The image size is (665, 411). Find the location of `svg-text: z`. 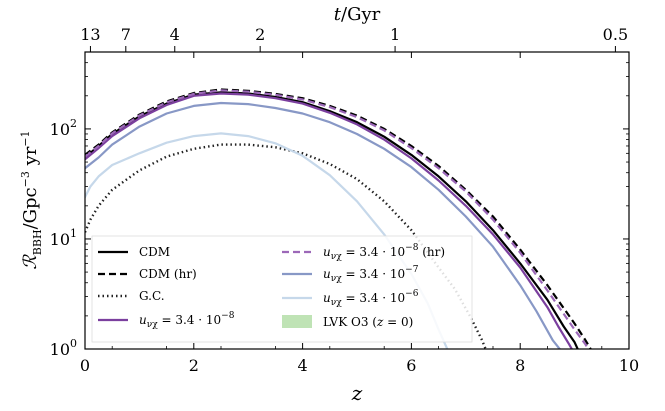

svg-text: z is located at coordinates (357, 393).